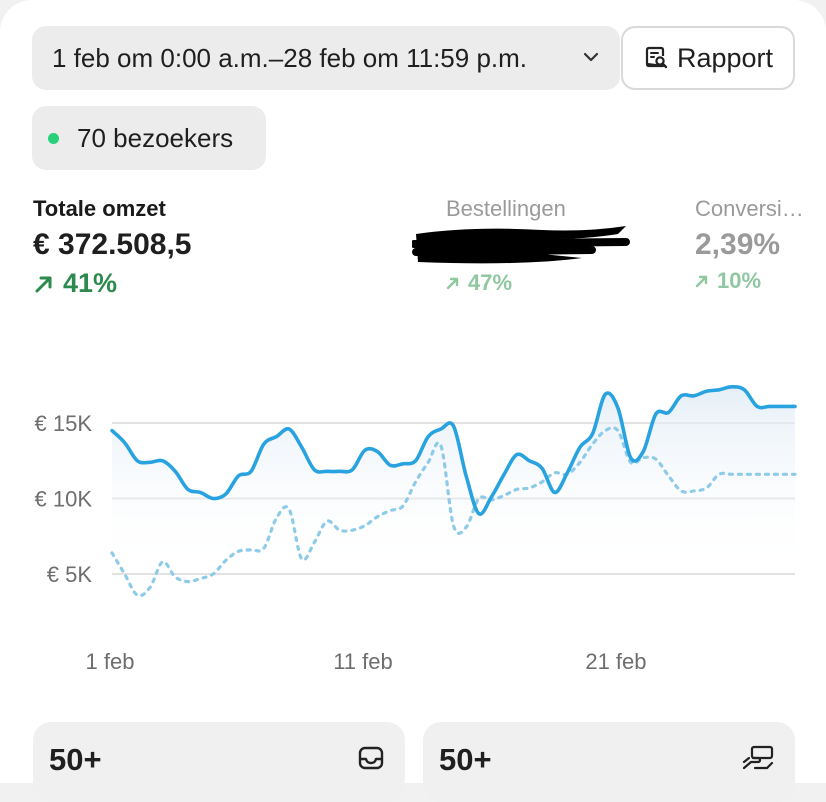  I want to click on report-button: Rapport, so click(708, 58).